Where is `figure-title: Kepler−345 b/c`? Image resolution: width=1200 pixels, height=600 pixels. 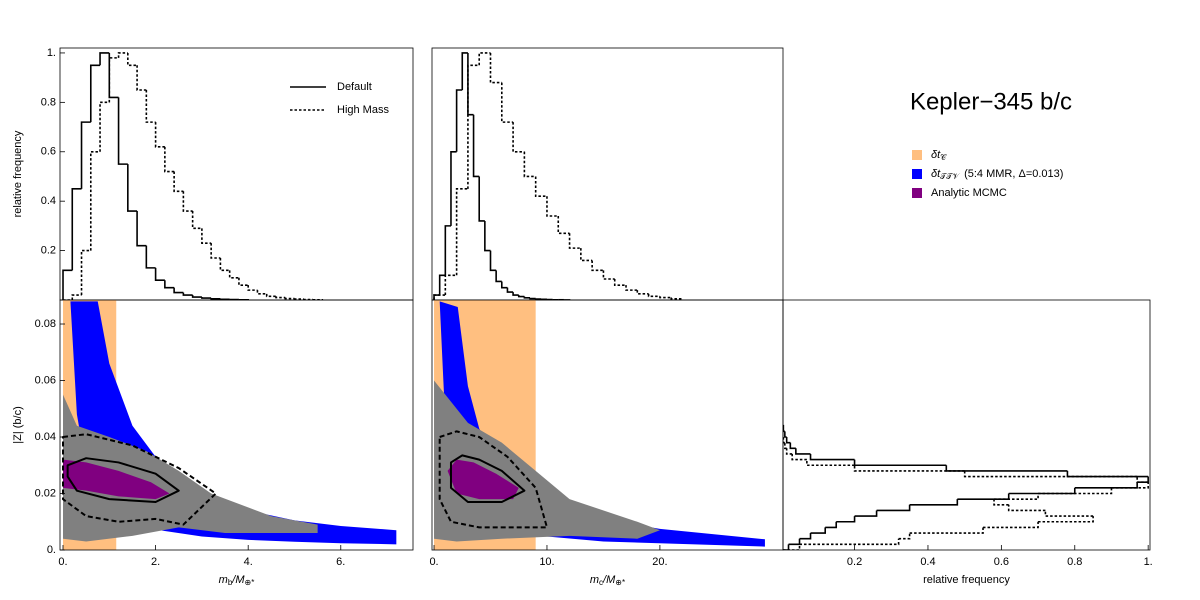 figure-title: Kepler−345 b/c is located at coordinates (991, 101).